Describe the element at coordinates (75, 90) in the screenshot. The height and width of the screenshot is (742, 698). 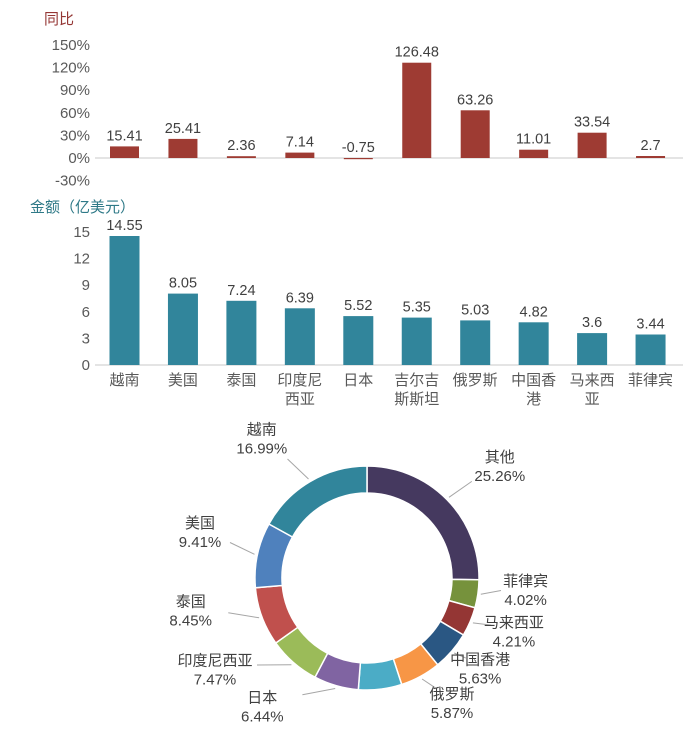
I see `y-axis-tick-label: 90%` at that location.